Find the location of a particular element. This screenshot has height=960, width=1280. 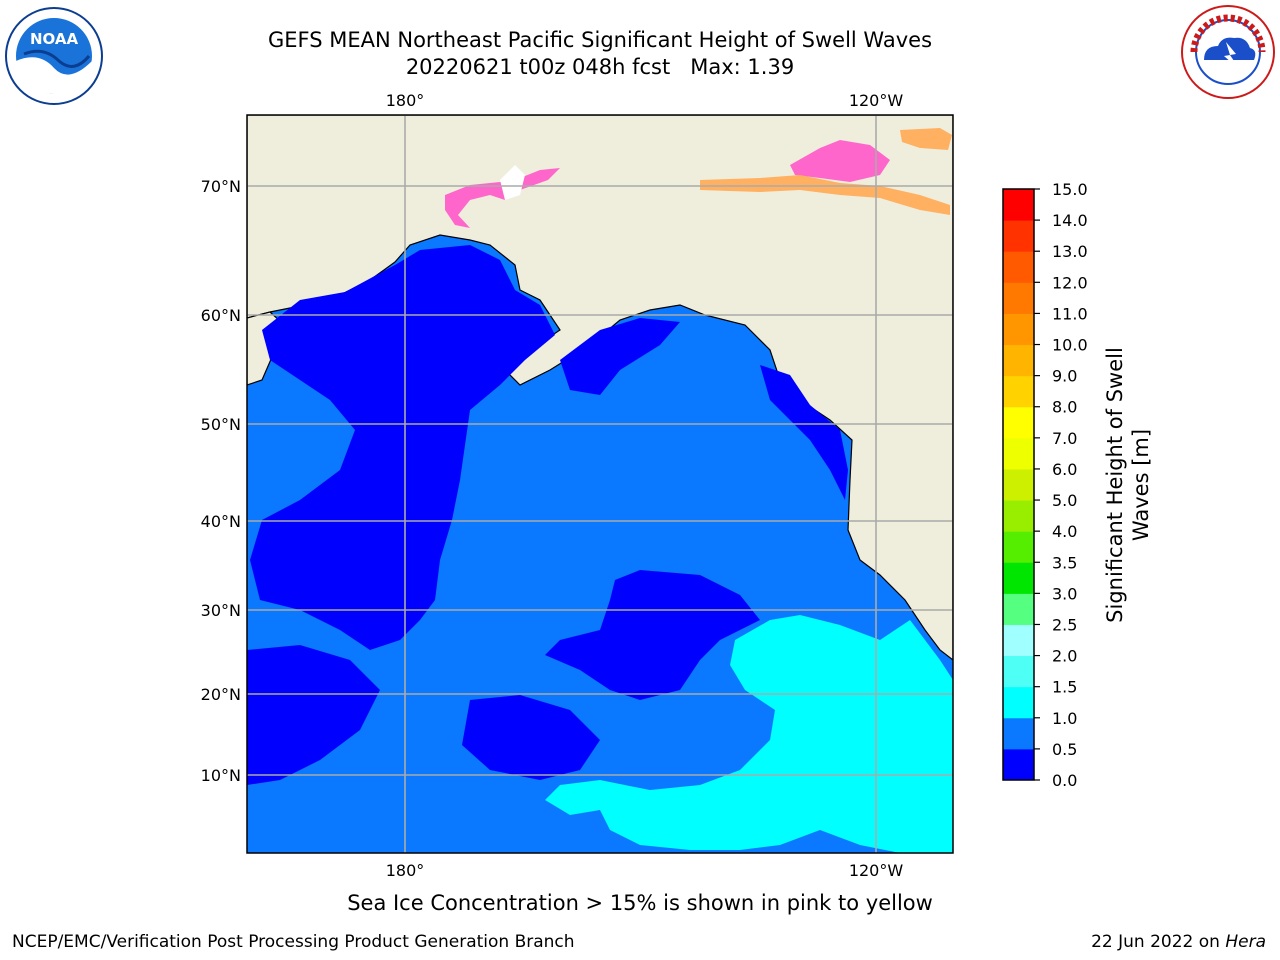

swell-low-west-bottom is located at coordinates (313, 715).